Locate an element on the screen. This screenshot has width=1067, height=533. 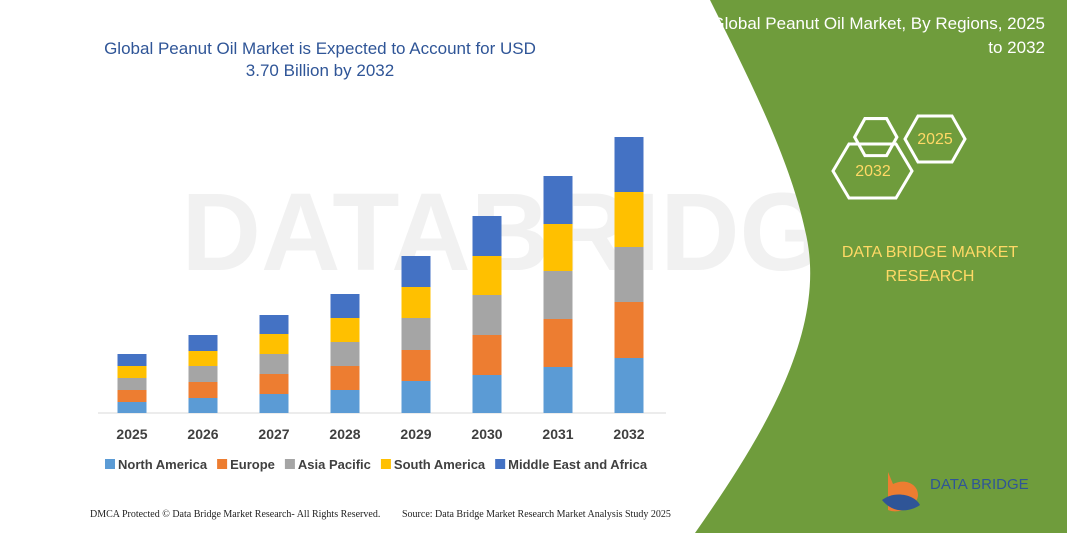
x-tick-label: 2027 is located at coordinates (273, 434).